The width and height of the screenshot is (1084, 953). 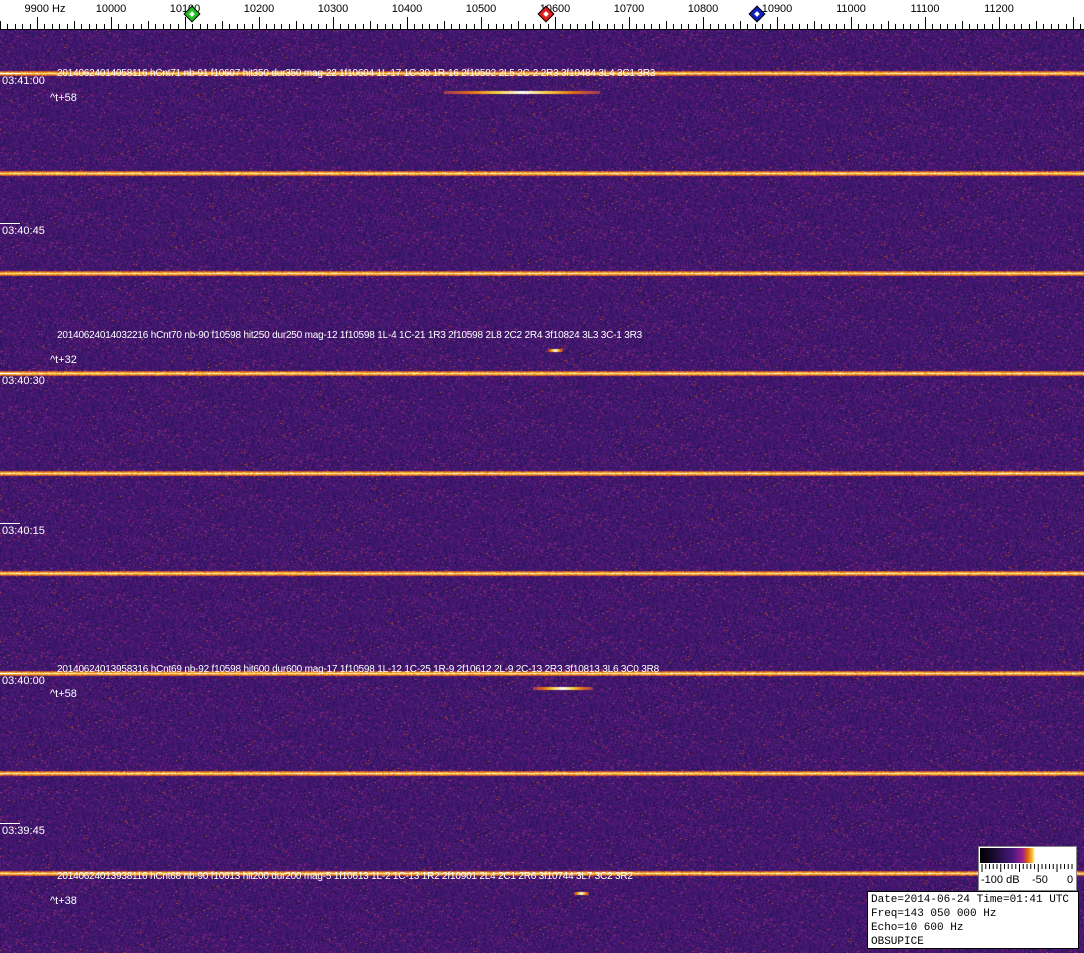 What do you see at coordinates (777, 9) in the screenshot?
I see `x-tick-label: 10900` at bounding box center [777, 9].